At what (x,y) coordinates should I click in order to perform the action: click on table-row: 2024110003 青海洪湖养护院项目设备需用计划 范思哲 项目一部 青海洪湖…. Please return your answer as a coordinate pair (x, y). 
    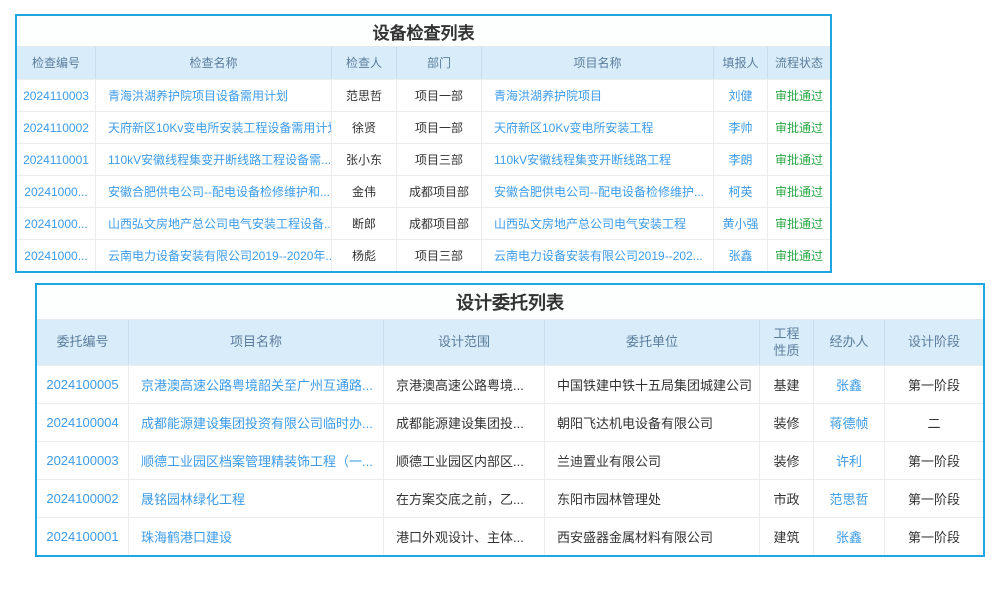
    Looking at the image, I should click on (423, 95).